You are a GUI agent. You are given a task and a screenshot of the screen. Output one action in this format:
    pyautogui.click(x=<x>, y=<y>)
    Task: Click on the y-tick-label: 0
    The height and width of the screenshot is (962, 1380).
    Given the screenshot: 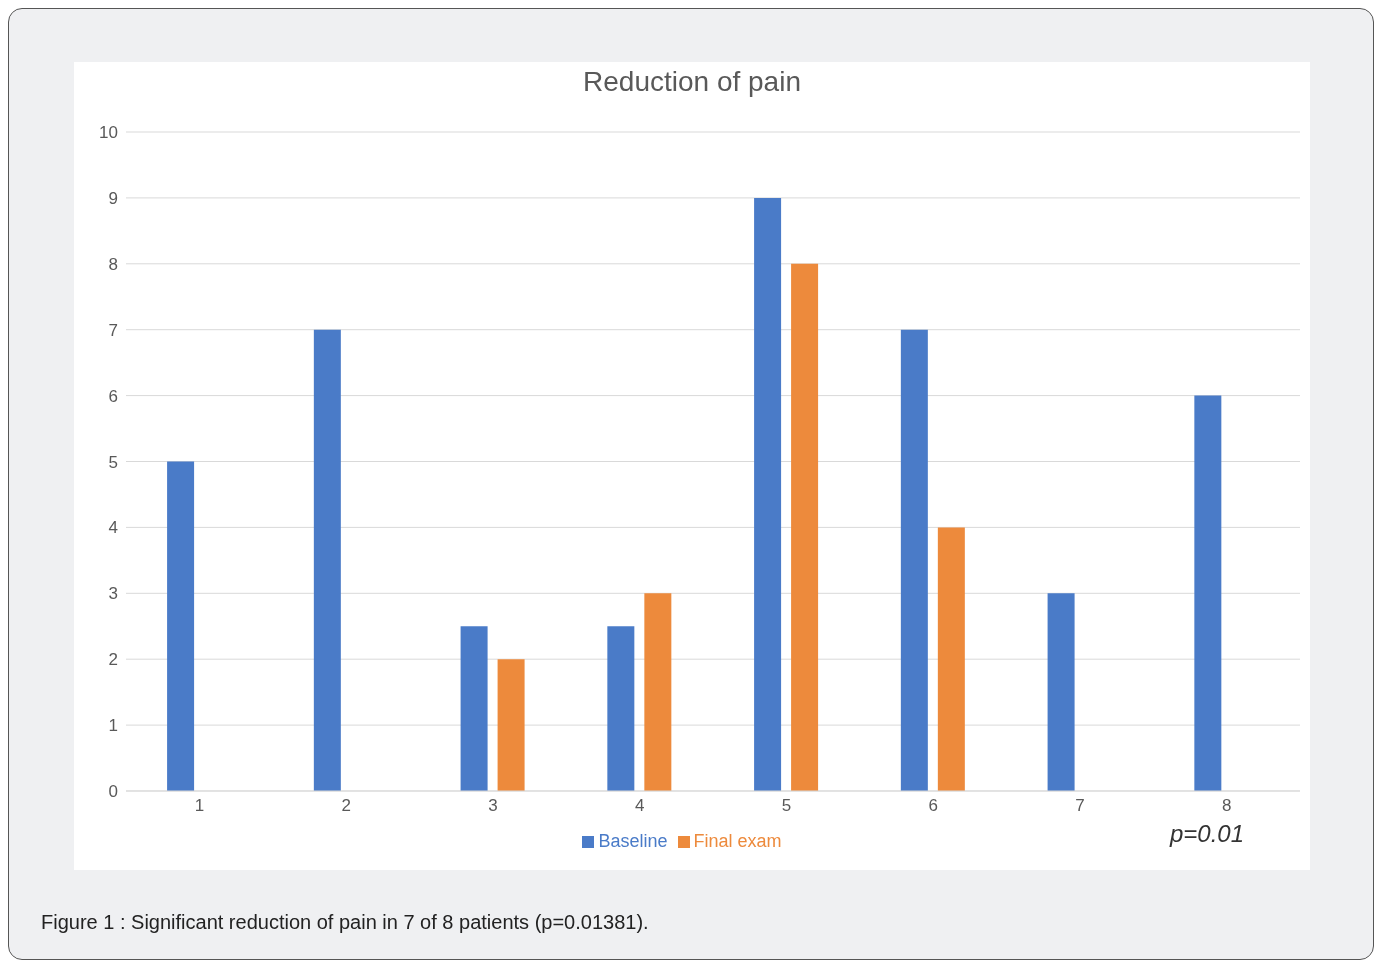 What is the action you would take?
    pyautogui.click(x=113, y=792)
    